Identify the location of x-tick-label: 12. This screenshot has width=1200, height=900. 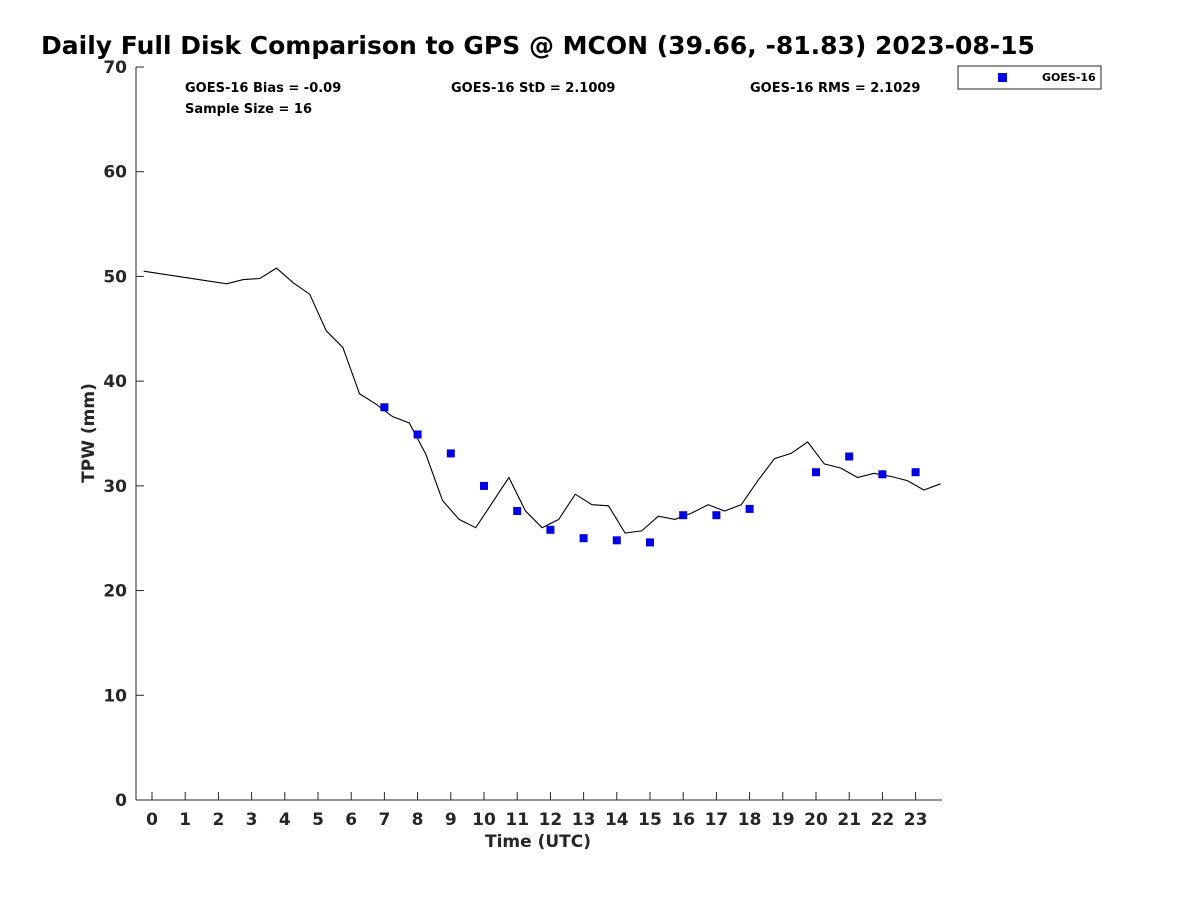
(551, 820).